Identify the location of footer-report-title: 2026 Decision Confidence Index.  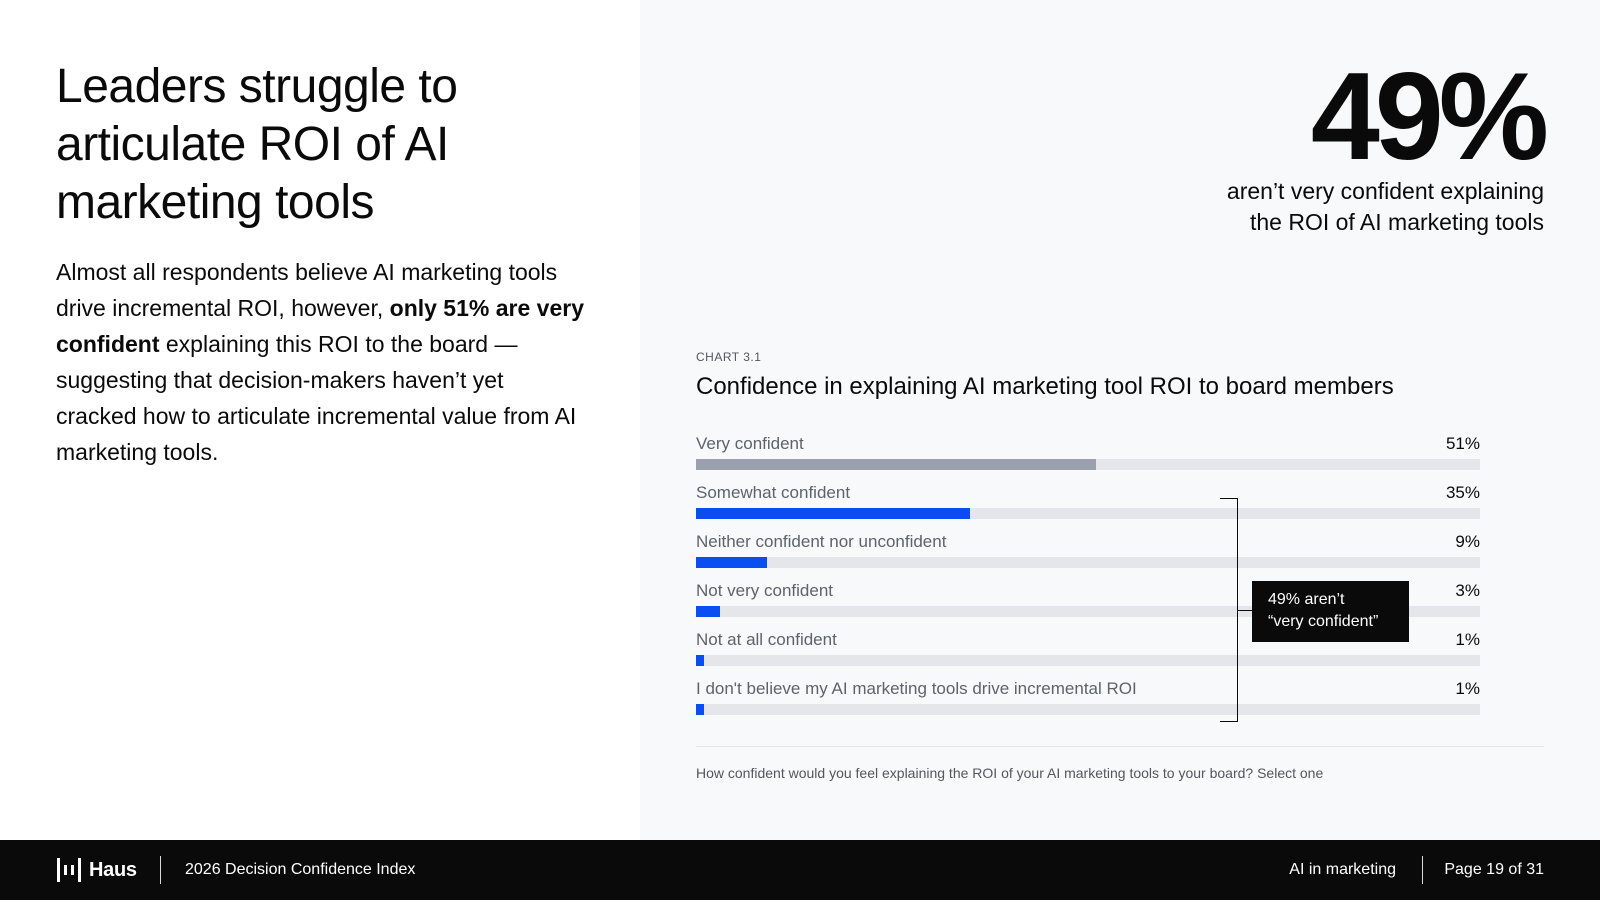
(300, 869).